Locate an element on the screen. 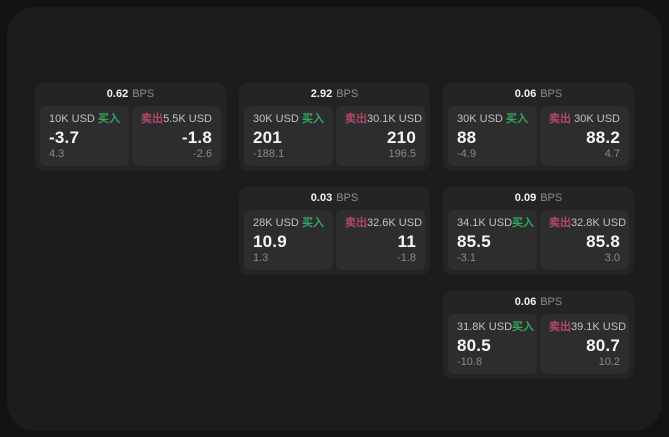  sell-amount: 32.6K USD is located at coordinates (395, 223).